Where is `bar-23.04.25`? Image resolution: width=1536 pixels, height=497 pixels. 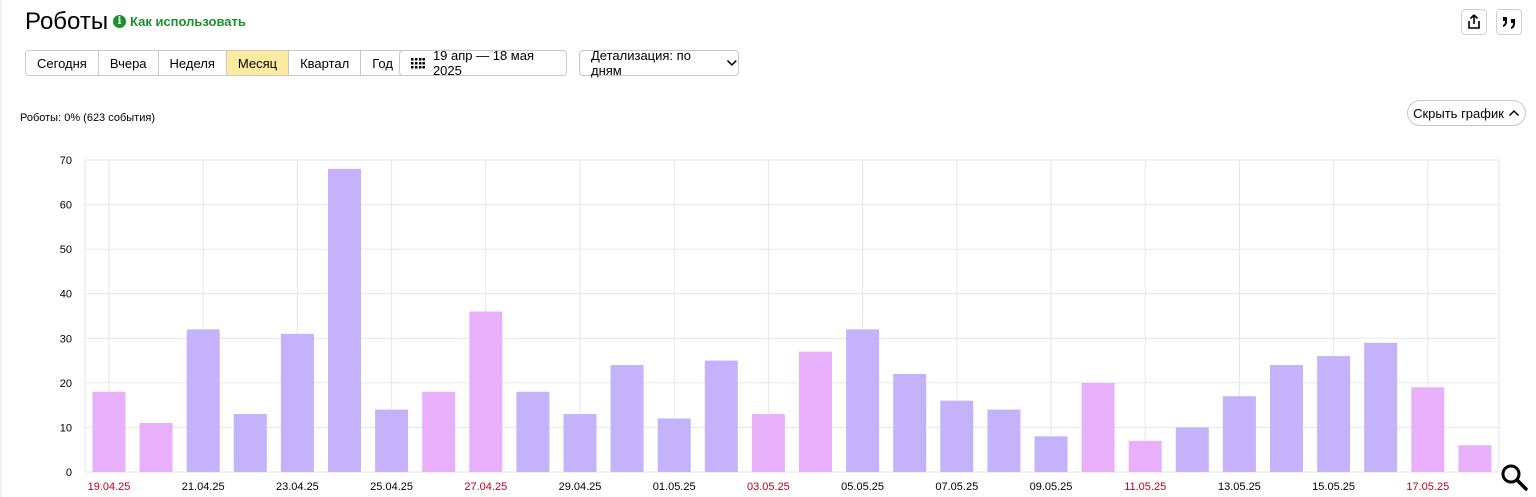 bar-23.04.25 is located at coordinates (297, 402).